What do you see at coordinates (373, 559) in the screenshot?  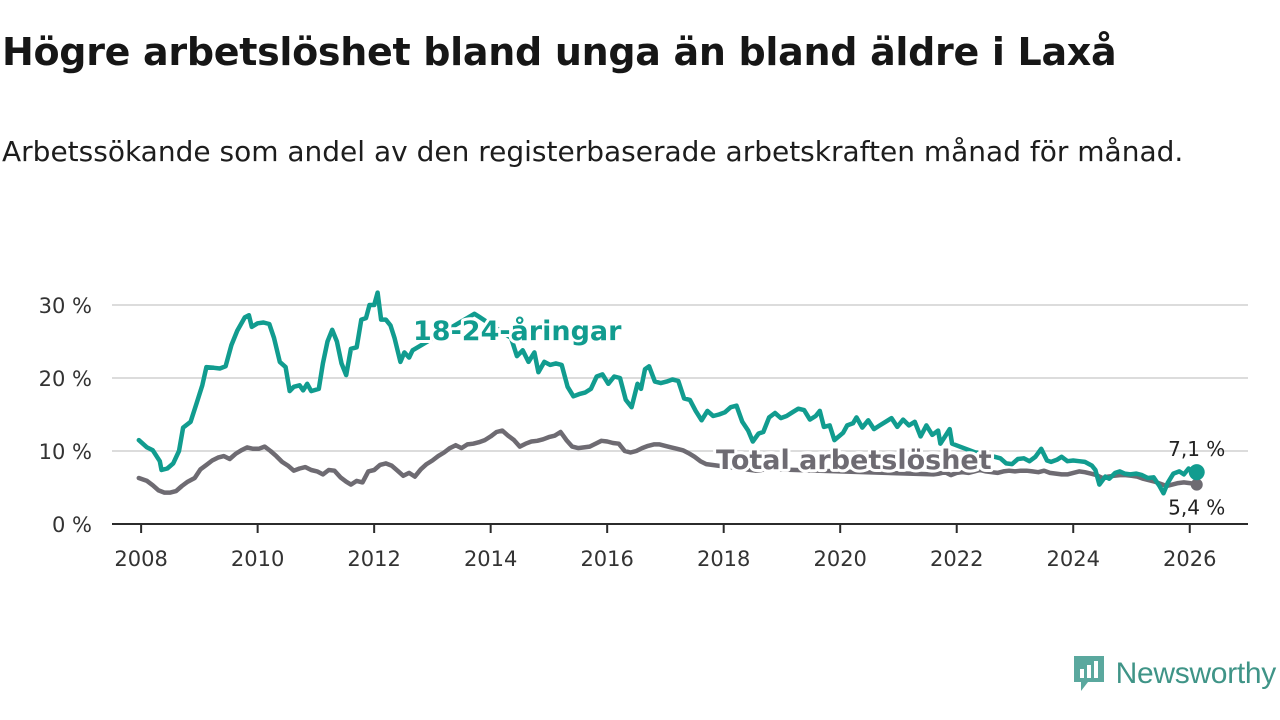 I see `x-tick-label: 2012` at bounding box center [373, 559].